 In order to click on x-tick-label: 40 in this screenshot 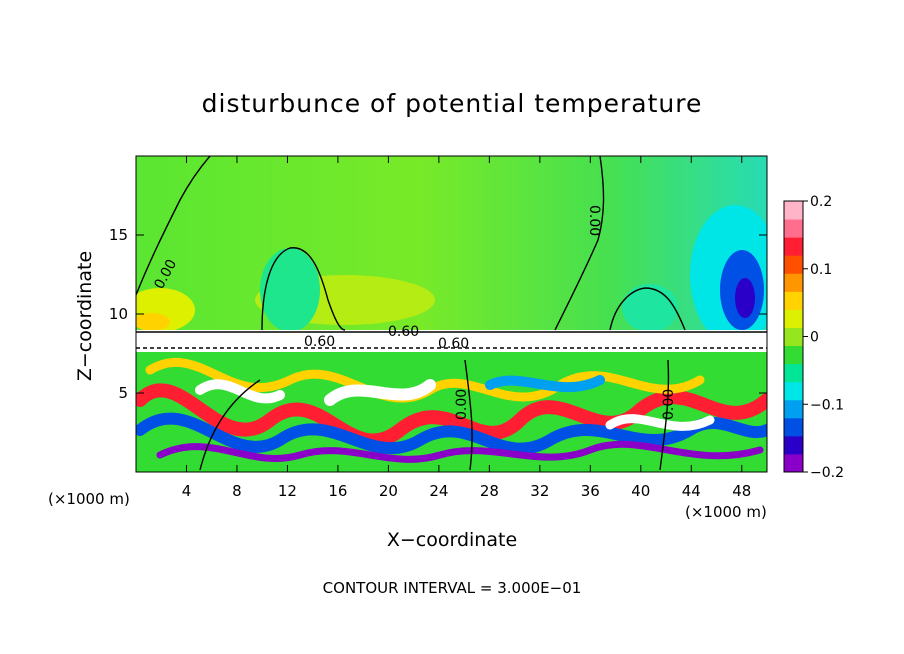, I will do `click(640, 491)`.